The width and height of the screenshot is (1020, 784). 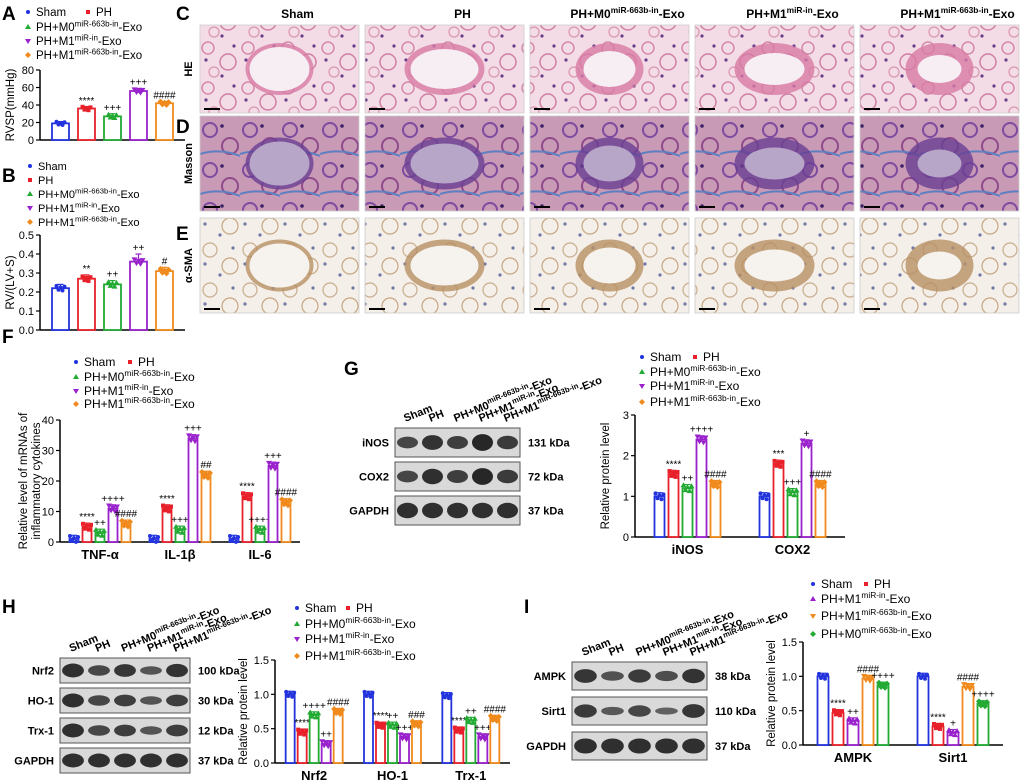 What do you see at coordinates (9, 14) in the screenshot?
I see `panel-letter-A: A` at bounding box center [9, 14].